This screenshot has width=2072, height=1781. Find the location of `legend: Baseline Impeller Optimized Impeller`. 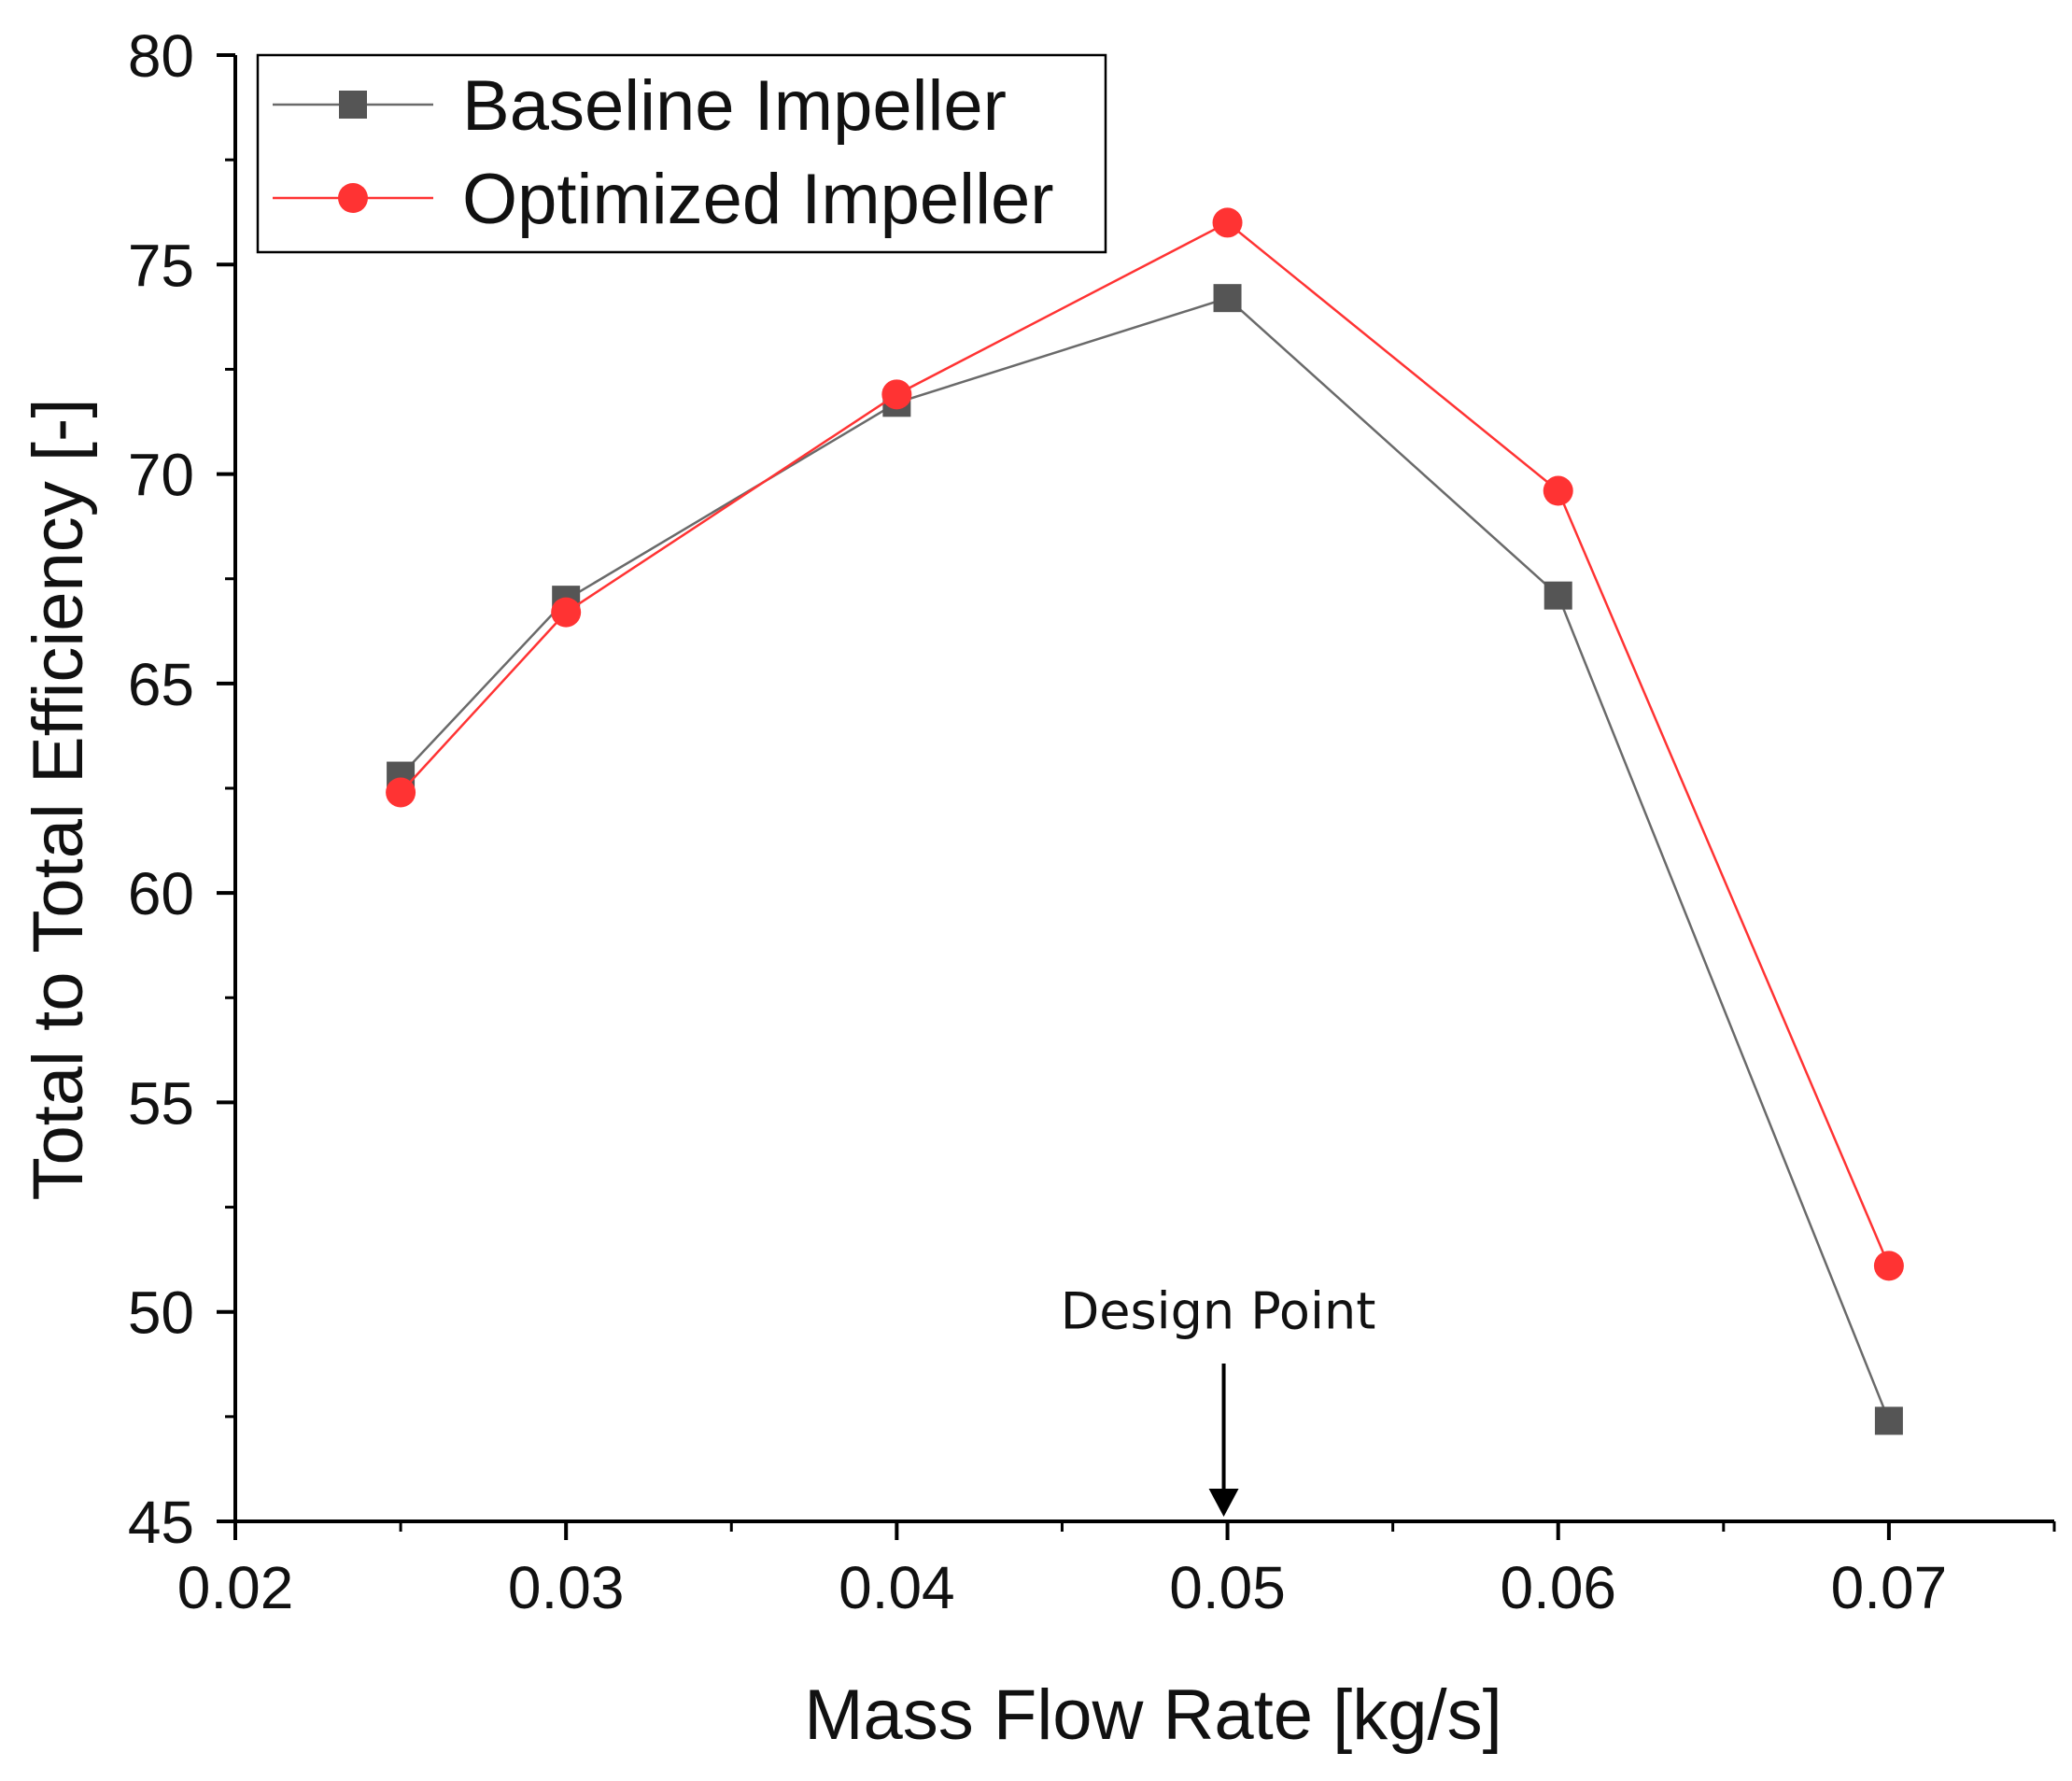

legend: Baseline Impeller Optimized Impeller is located at coordinates (681, 153).